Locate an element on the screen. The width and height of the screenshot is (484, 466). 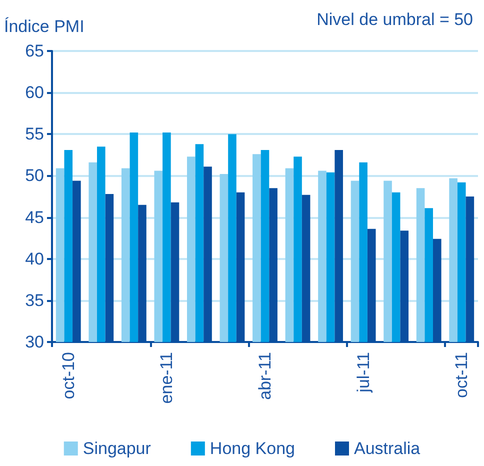
x-tick-label: jul-11 is located at coordinates (363, 373).